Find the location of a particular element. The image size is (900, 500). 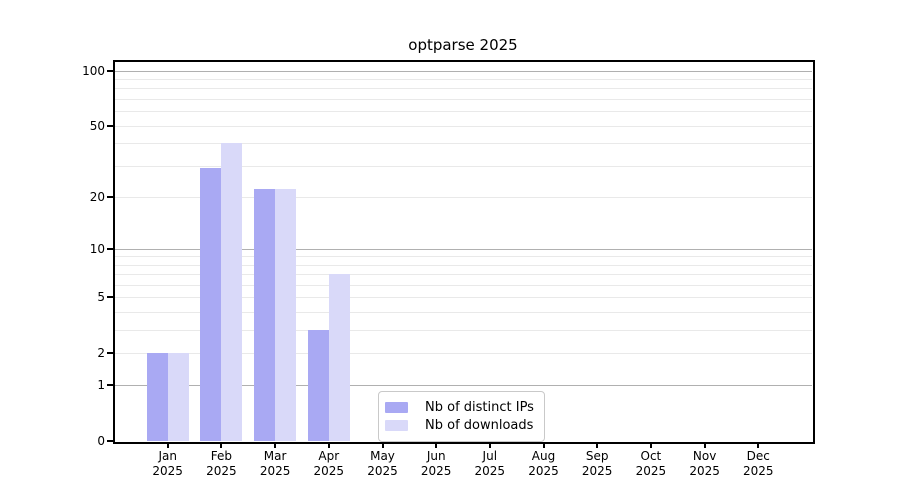

x-label-year-sep: 2025 is located at coordinates (597, 471).